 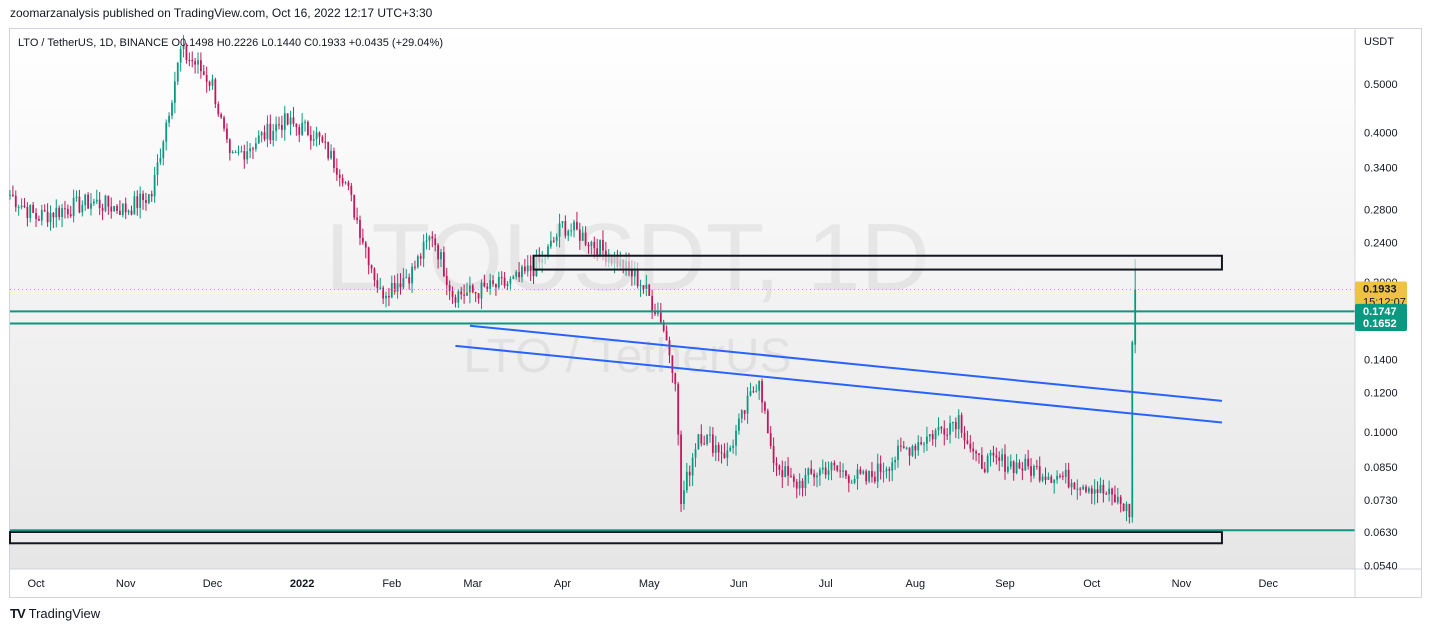 What do you see at coordinates (1381, 433) in the screenshot?
I see `price-axis-tick-label: 0.1000` at bounding box center [1381, 433].